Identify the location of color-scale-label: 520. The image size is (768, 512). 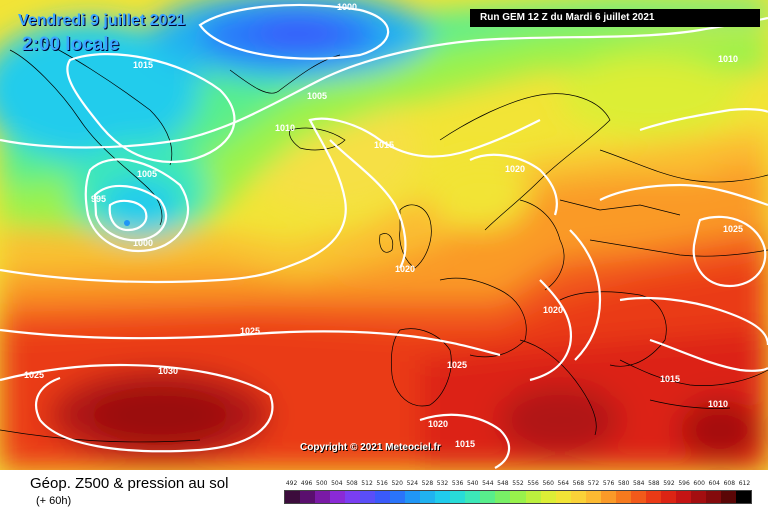
(397, 483).